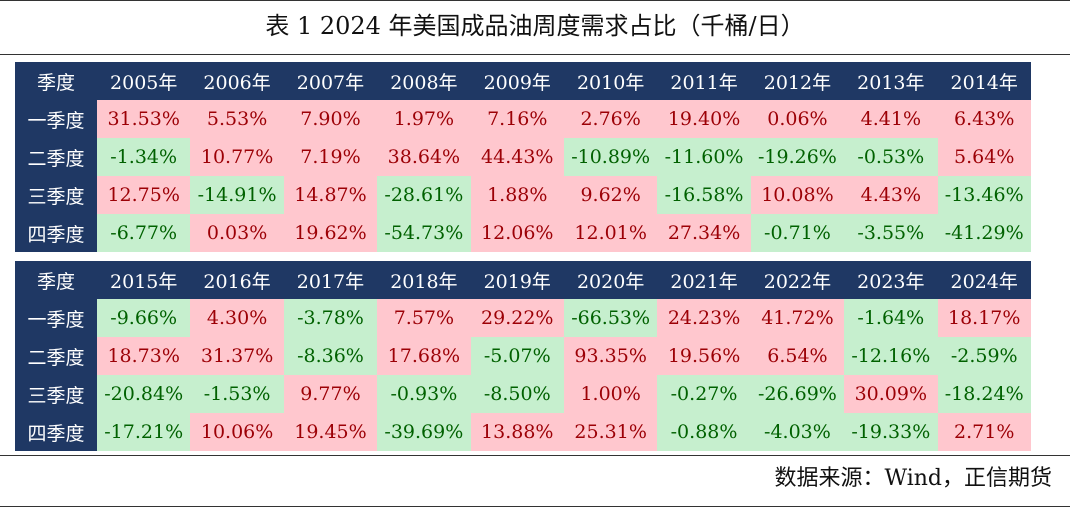 This screenshot has width=1070, height=512. I want to click on value-cell: 41.72%, so click(797, 318).